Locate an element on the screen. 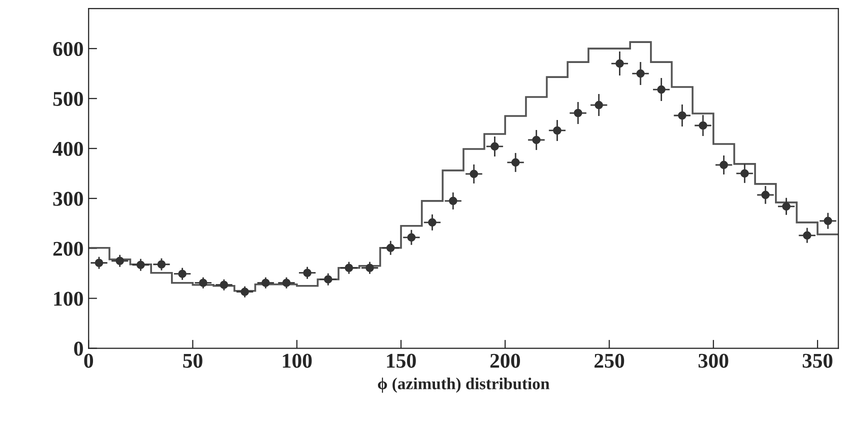 This screenshot has height=430, width=852. y-tick-label: 600 is located at coordinates (68, 49).